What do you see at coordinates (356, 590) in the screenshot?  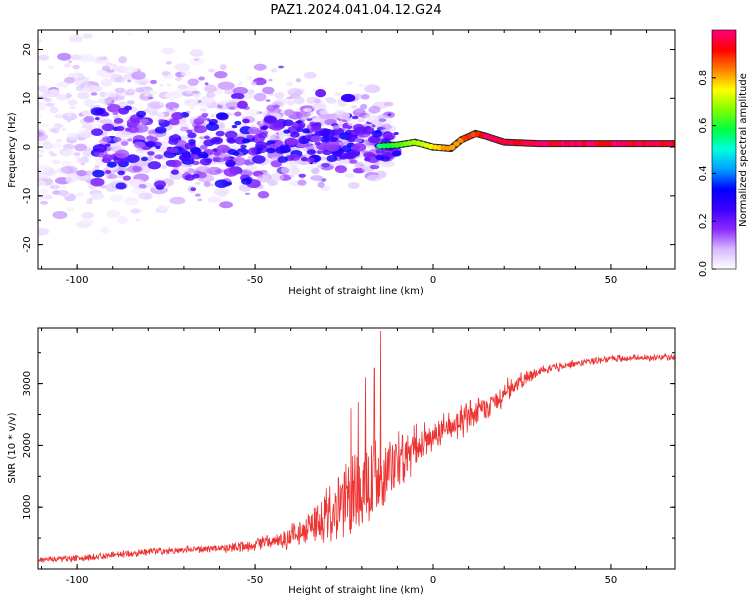 I see `snr-x-label: Height of straight line (km)` at bounding box center [356, 590].